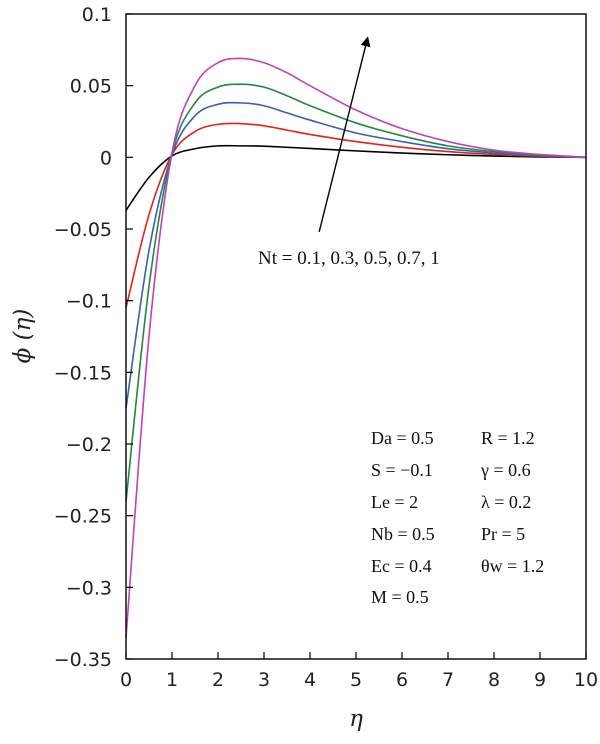 Image resolution: width=600 pixels, height=744 pixels. Describe the element at coordinates (349, 258) in the screenshot. I see `nt-annotation: Nt = 0.1, 0.3, 0.5, 0.7, 1` at that location.